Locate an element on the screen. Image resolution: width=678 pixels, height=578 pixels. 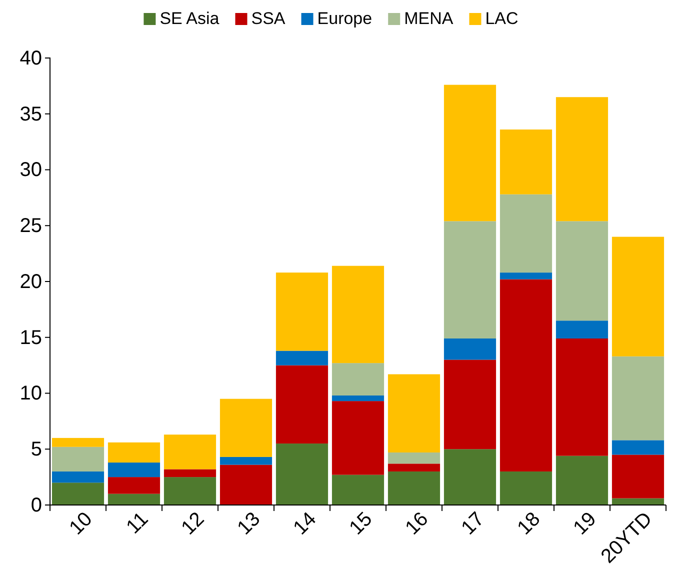
x-tick-label: 17 is located at coordinates (473, 524).